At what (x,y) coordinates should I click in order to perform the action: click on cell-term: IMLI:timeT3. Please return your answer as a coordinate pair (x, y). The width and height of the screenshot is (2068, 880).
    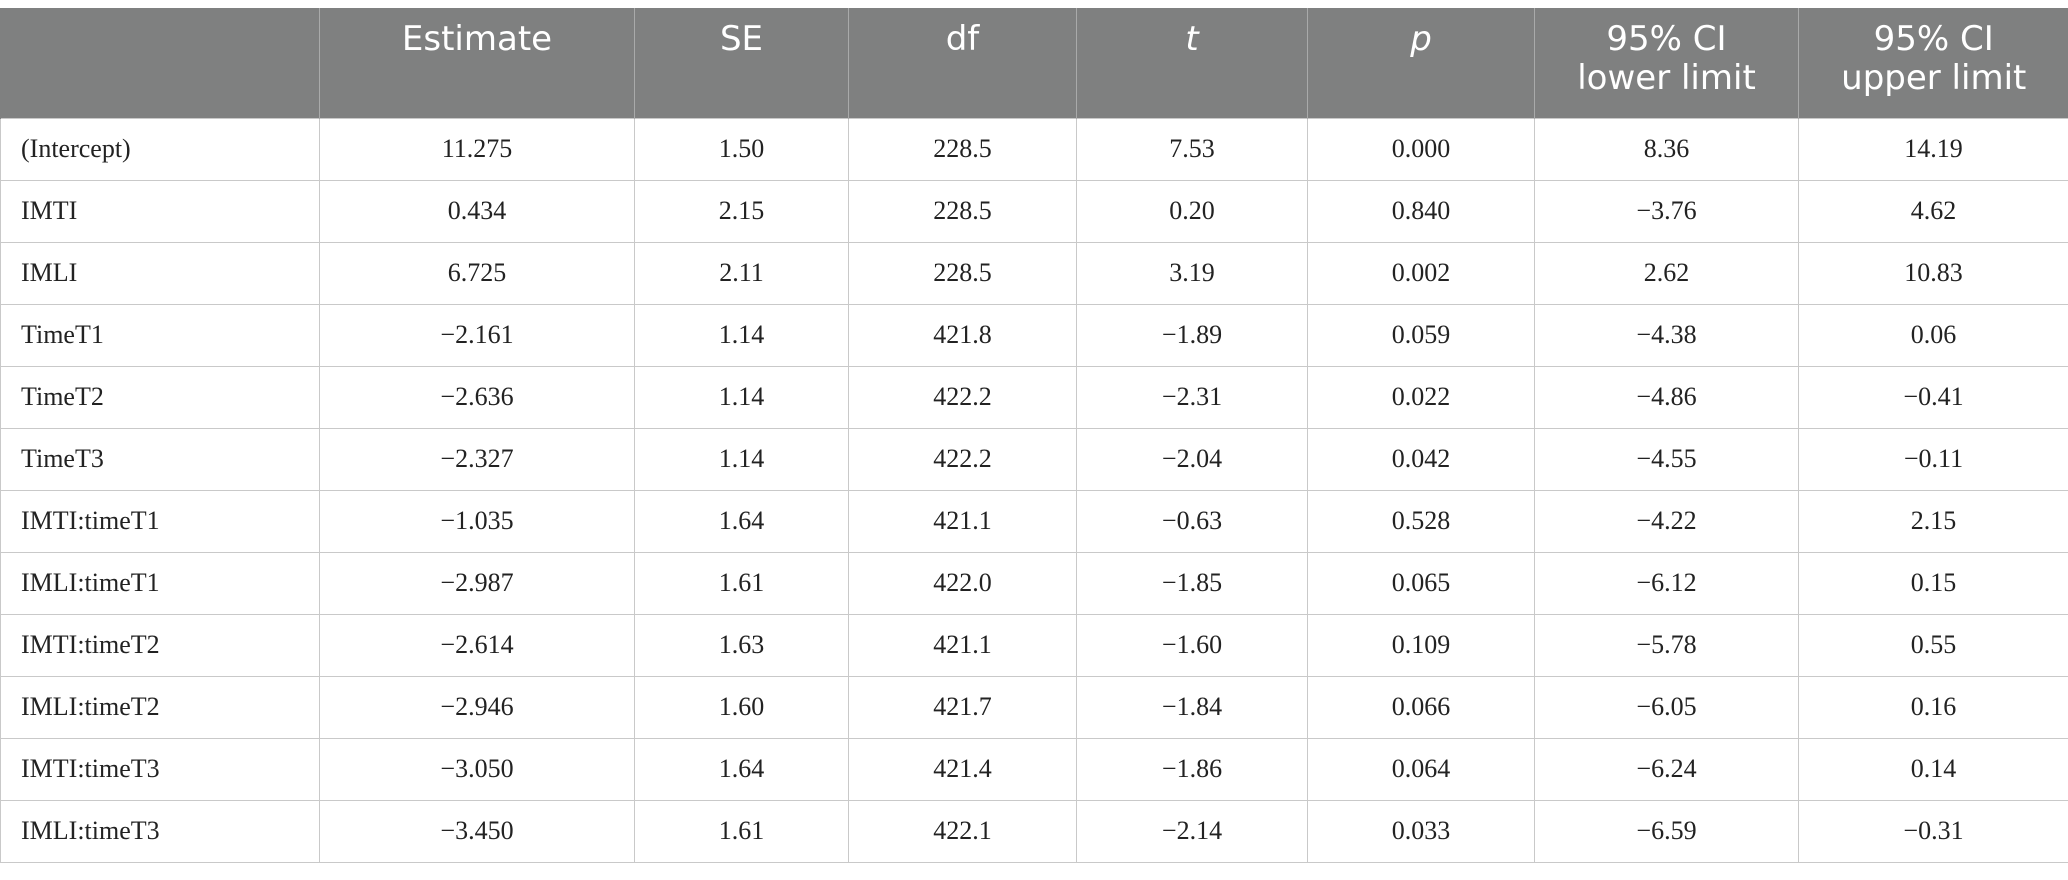
    Looking at the image, I should click on (160, 831).